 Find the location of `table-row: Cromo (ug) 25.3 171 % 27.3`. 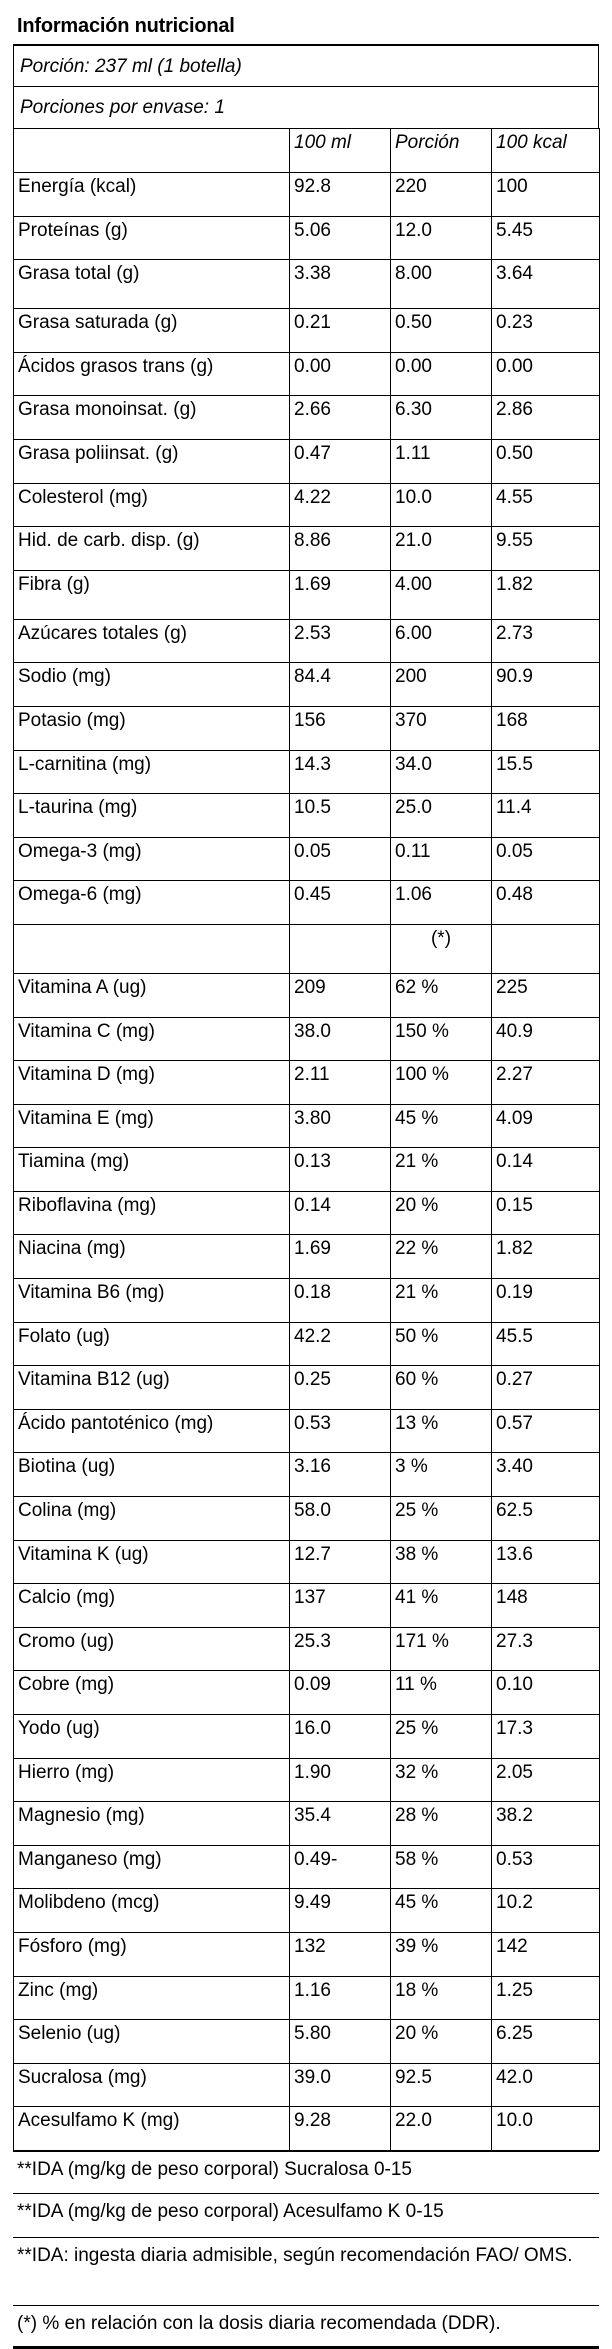

table-row: Cromo (ug) 25.3 171 % 27.3 is located at coordinates (306, 1649).